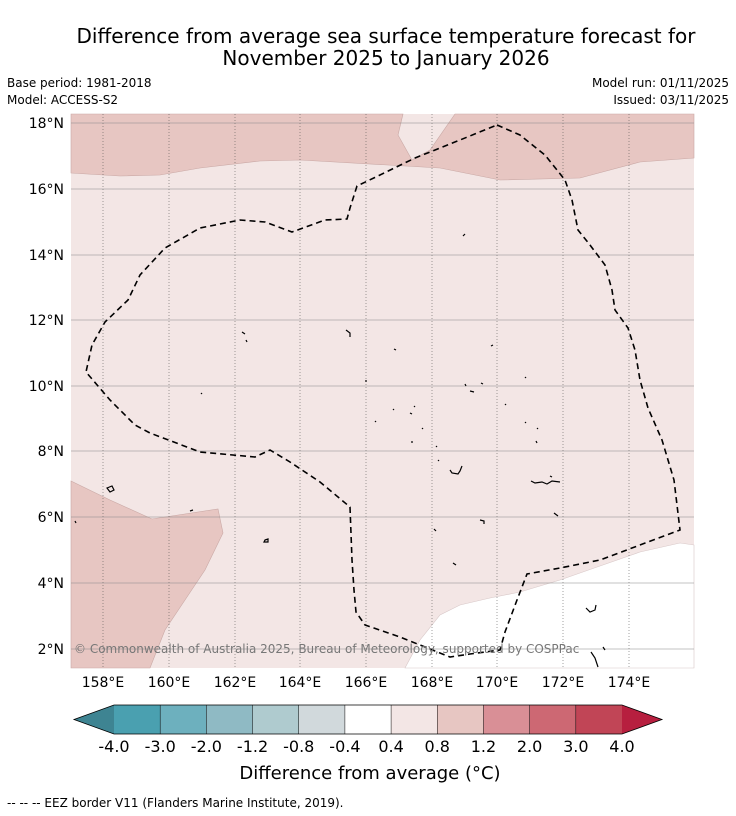  Describe the element at coordinates (660, 83) in the screenshot. I see `model-run: Model run: 01/11/2025` at that location.